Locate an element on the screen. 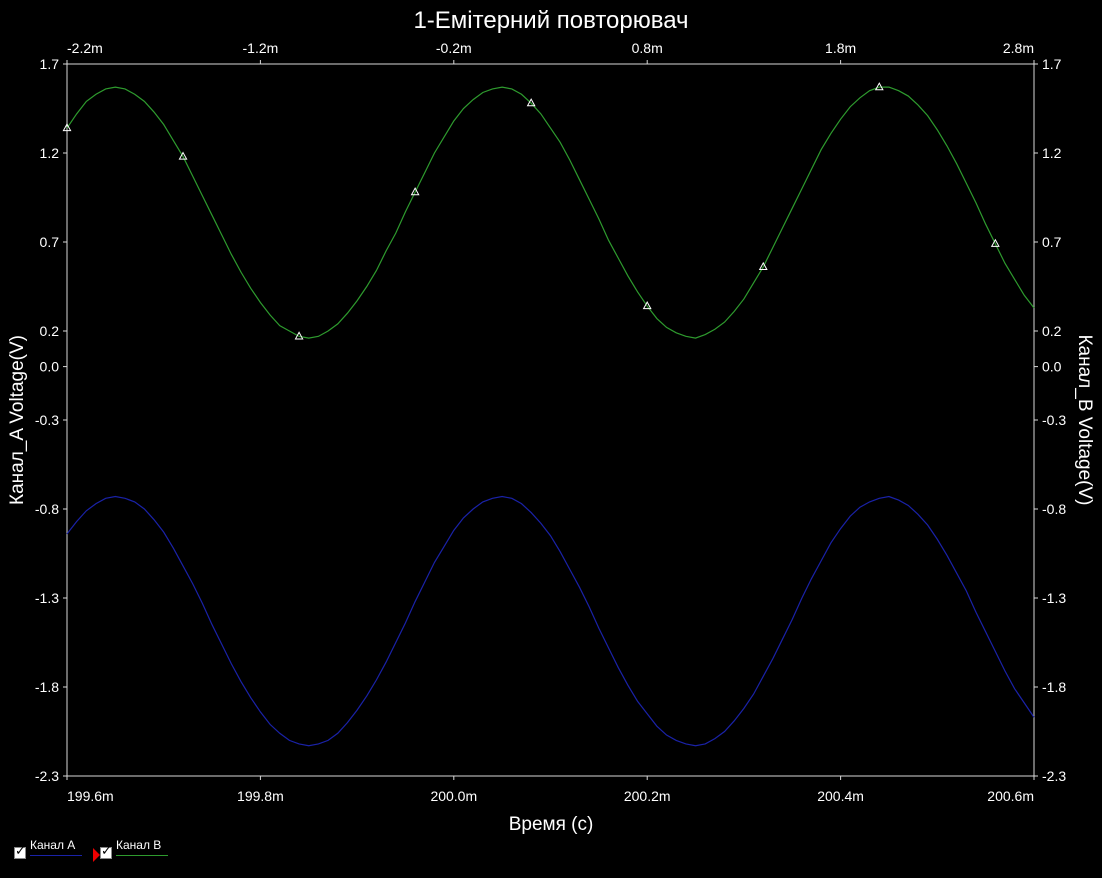 The width and height of the screenshot is (1102, 878). legend-label-channel-a: Канал A is located at coordinates (53, 845).